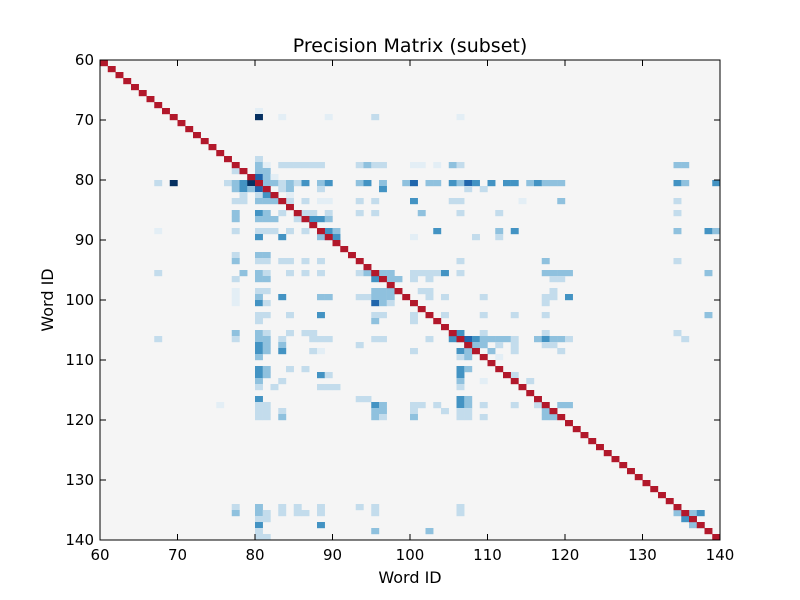 The image size is (800, 600). What do you see at coordinates (254, 555) in the screenshot?
I see `x-tick-label: 80` at bounding box center [254, 555].